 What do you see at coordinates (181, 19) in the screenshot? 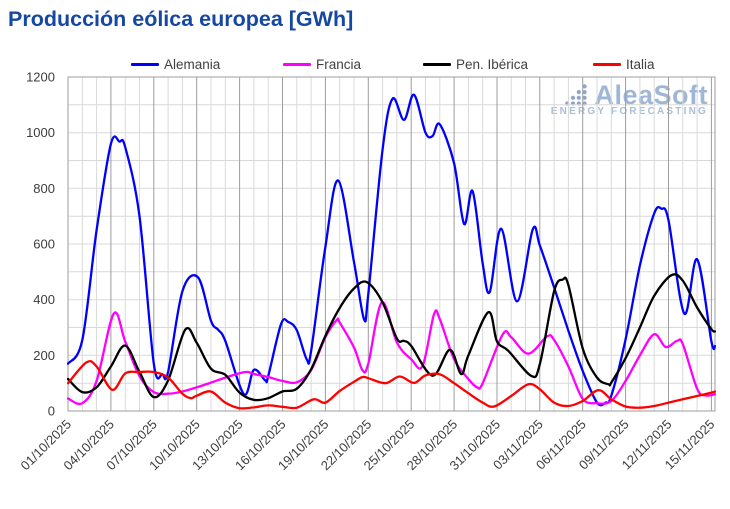
I see `chart-title: Producción eólica europea [GWh]` at bounding box center [181, 19].